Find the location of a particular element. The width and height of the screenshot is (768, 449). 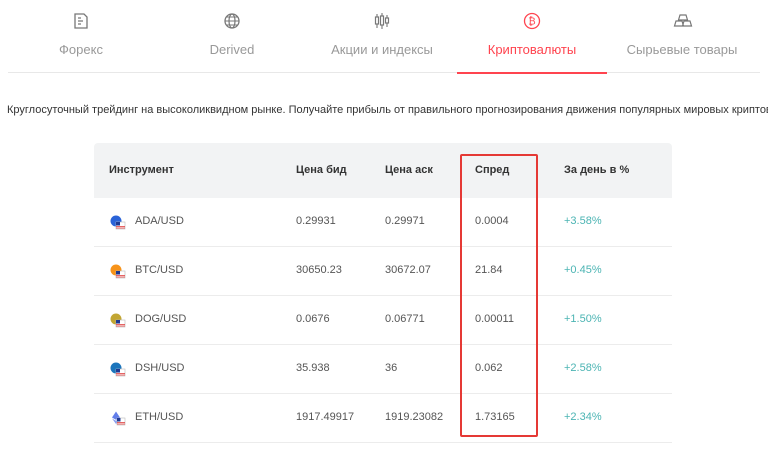

table-row: DOG/USD 0.0676 0.06771 0.00011 +1.50% is located at coordinates (383, 320).